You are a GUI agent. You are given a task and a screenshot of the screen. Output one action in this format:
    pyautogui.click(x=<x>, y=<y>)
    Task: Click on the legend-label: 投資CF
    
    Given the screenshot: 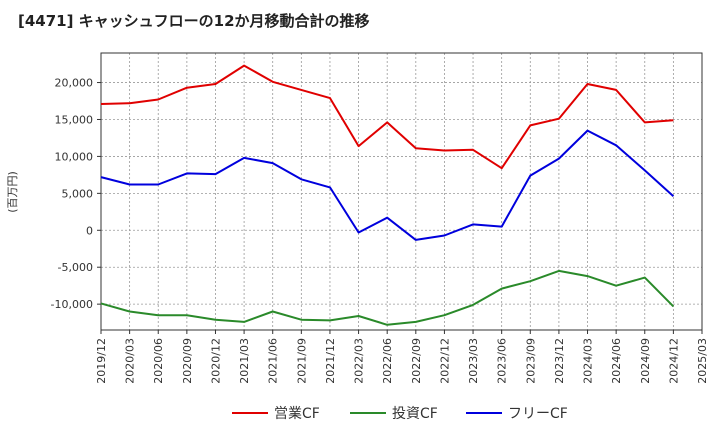 What is the action you would take?
    pyautogui.click(x=415, y=414)
    